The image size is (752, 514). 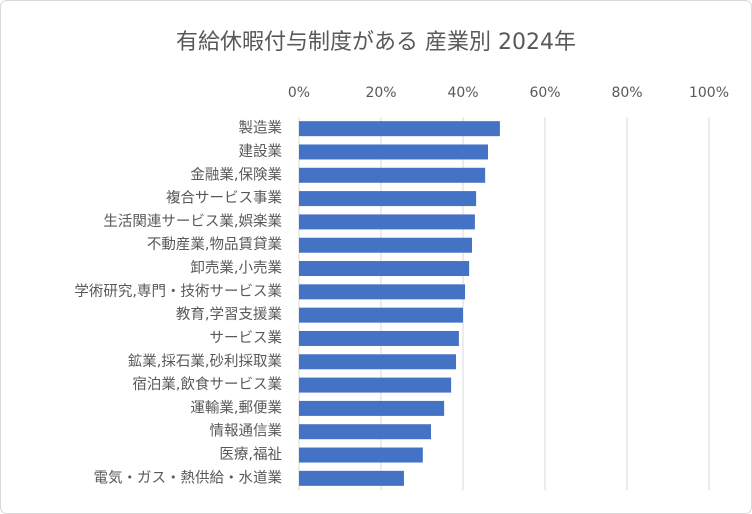 I want to click on y-tick-label: 医療,福祉, so click(x=250, y=454).